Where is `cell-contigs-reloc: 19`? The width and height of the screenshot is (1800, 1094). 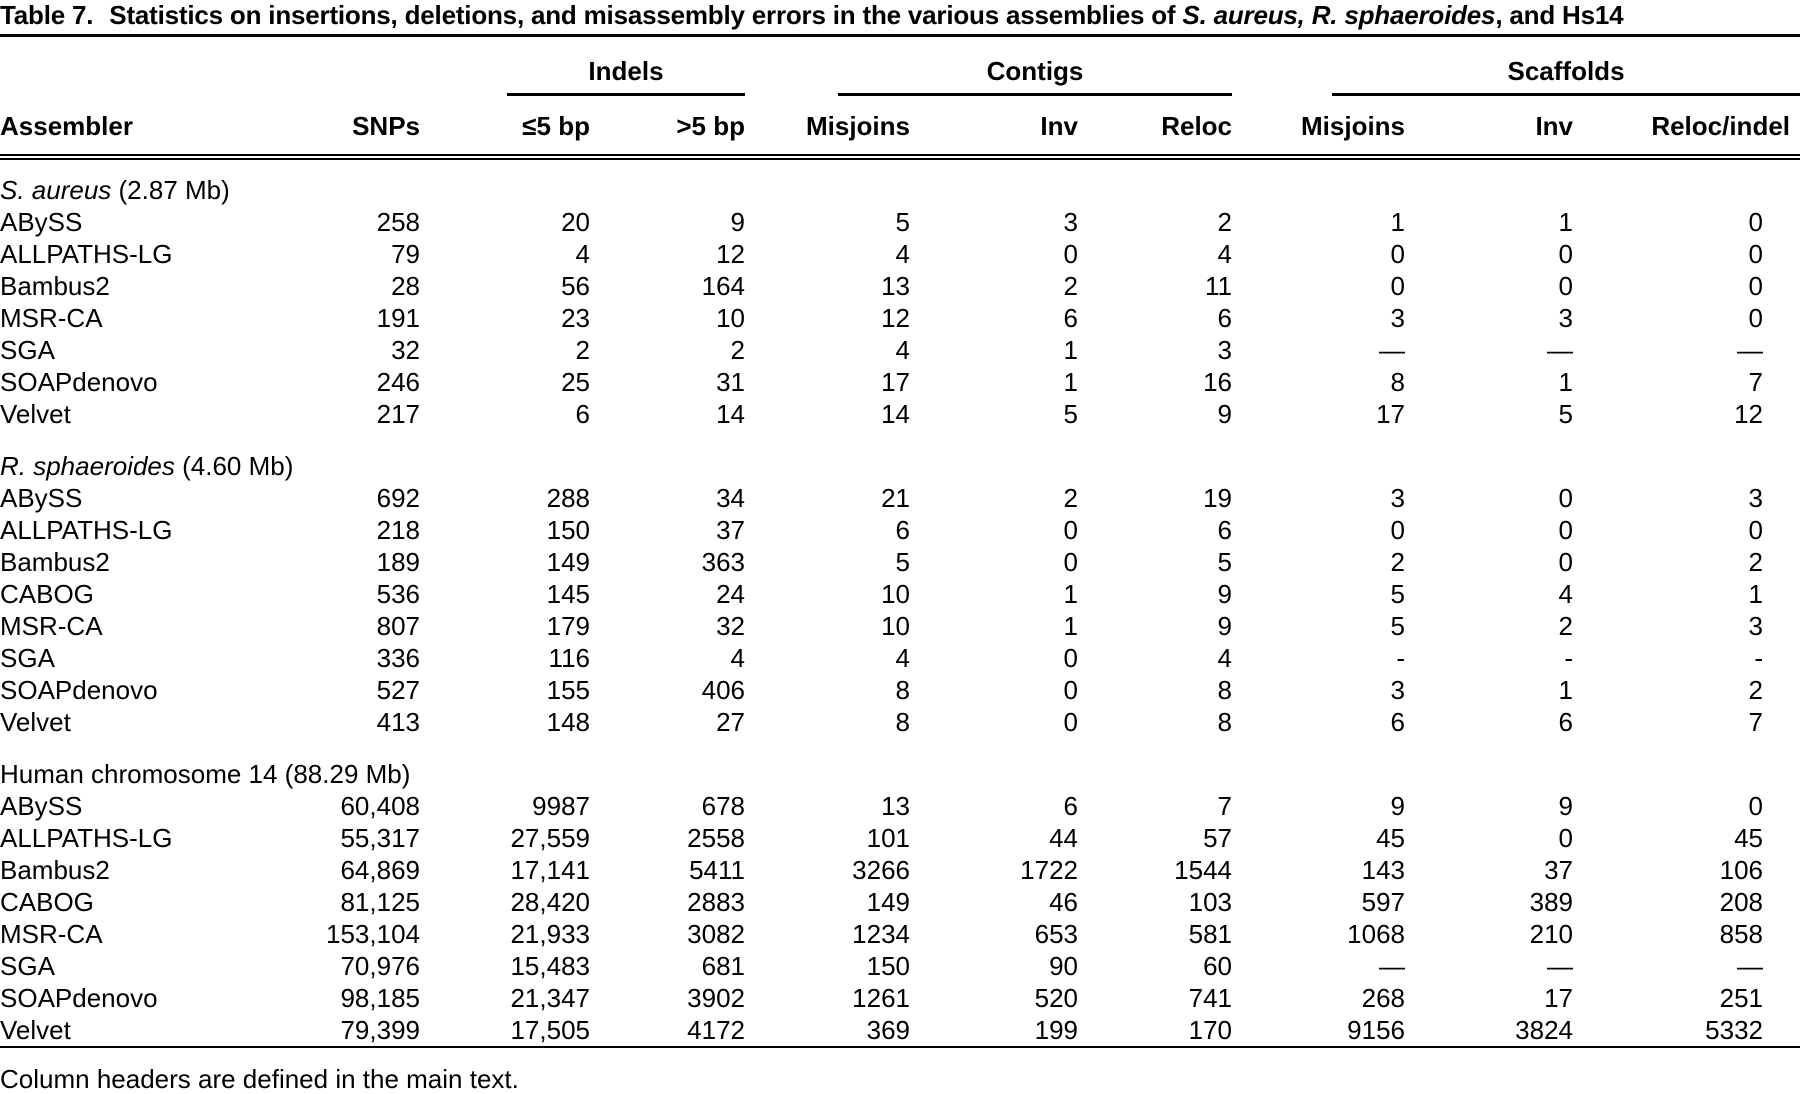
cell-contigs-reloc: 19 is located at coordinates (1218, 498).